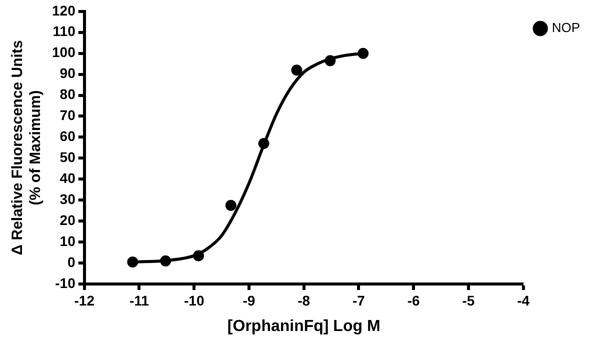  I want to click on y-tick-label: 10, so click(68, 240).